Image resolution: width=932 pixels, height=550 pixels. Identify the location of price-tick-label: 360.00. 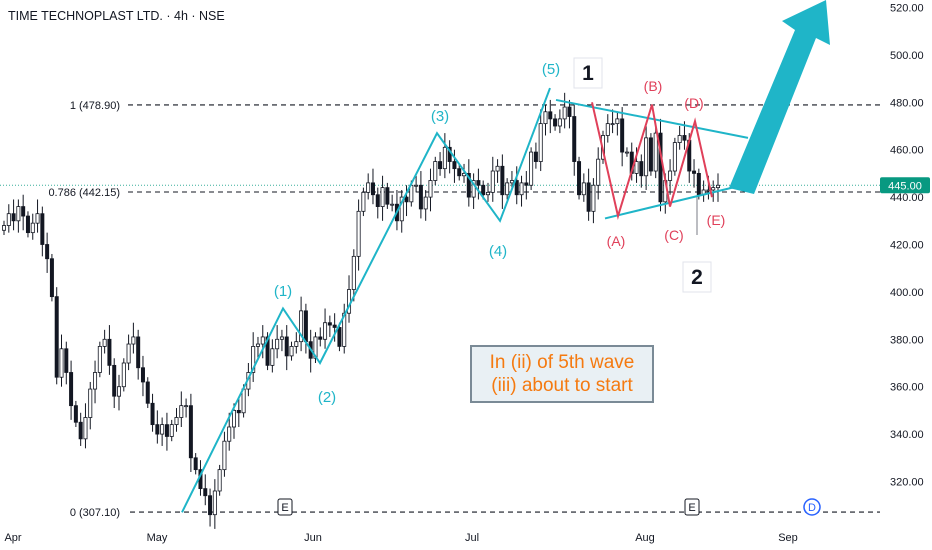
(907, 388).